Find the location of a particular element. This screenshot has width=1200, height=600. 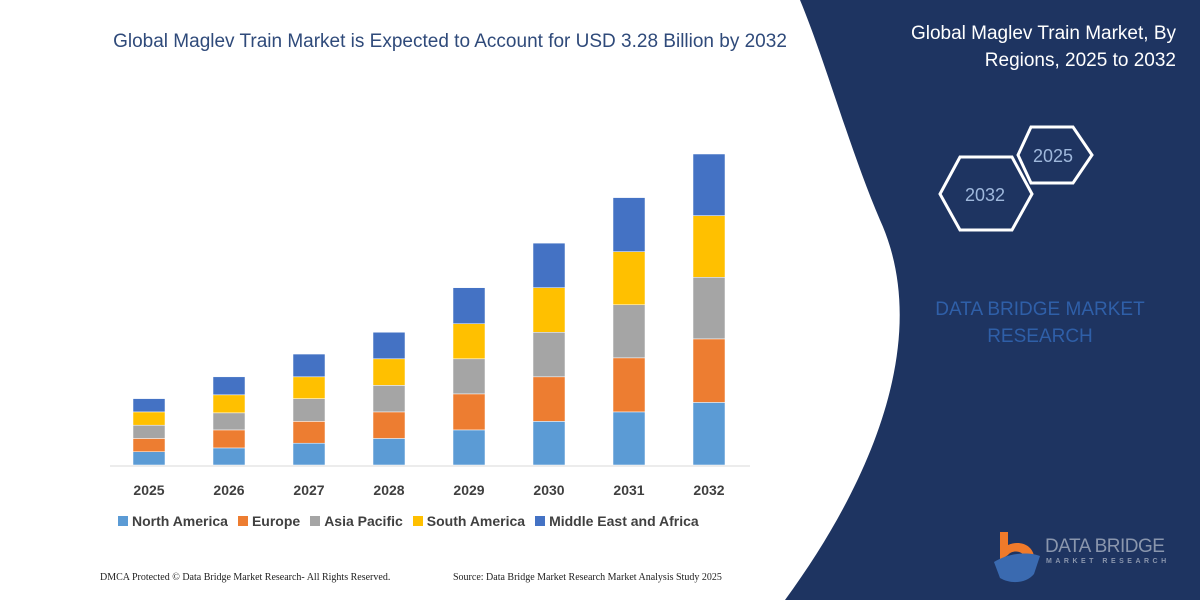

hexagon-2032 is located at coordinates (986, 193).